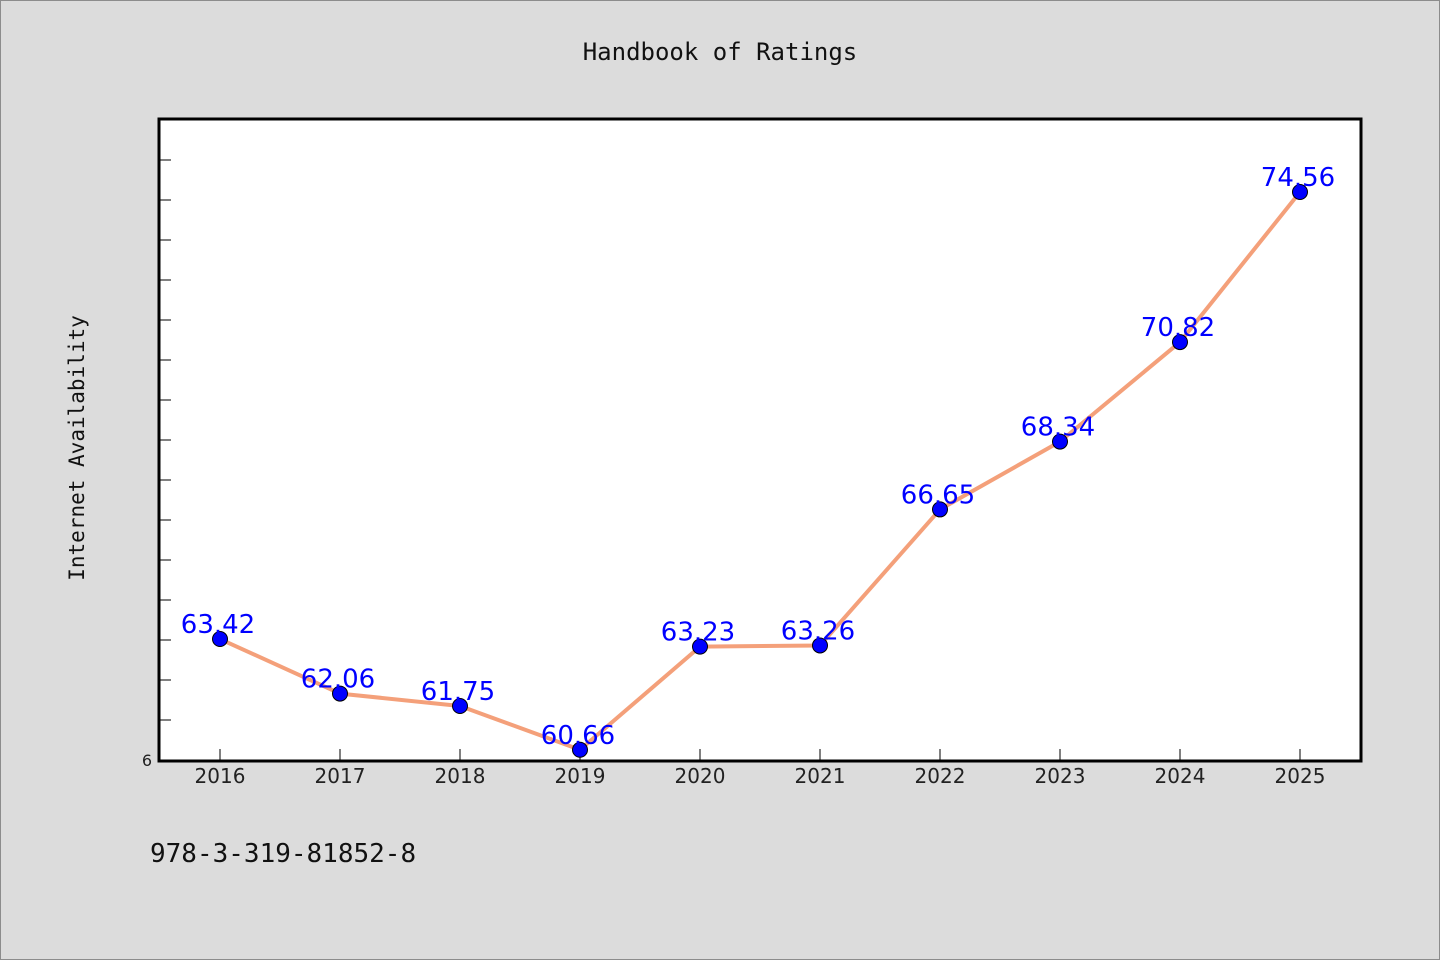 The image size is (1440, 960). Describe the element at coordinates (578, 736) in the screenshot. I see `data-label: 60.66` at that location.